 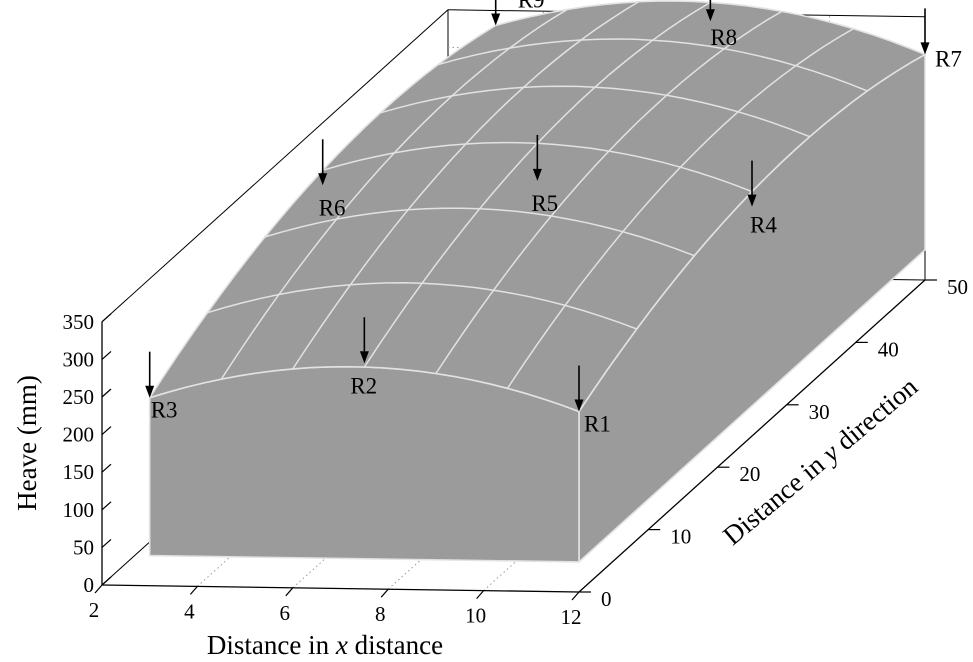 What do you see at coordinates (749, 474) in the screenshot?
I see `y-tick-label: 20` at bounding box center [749, 474].